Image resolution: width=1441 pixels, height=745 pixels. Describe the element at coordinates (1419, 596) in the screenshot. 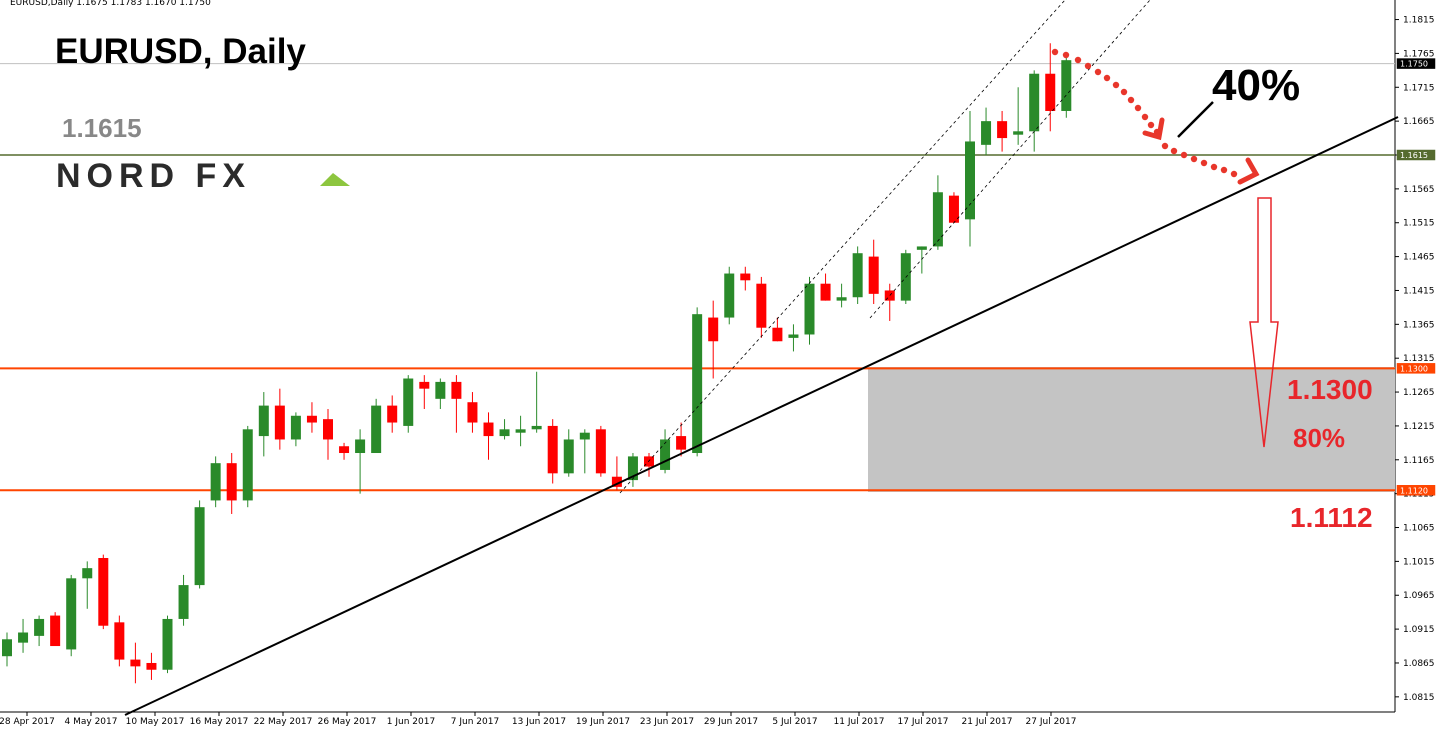

I see `y-tick-label: 1.0965` at that location.